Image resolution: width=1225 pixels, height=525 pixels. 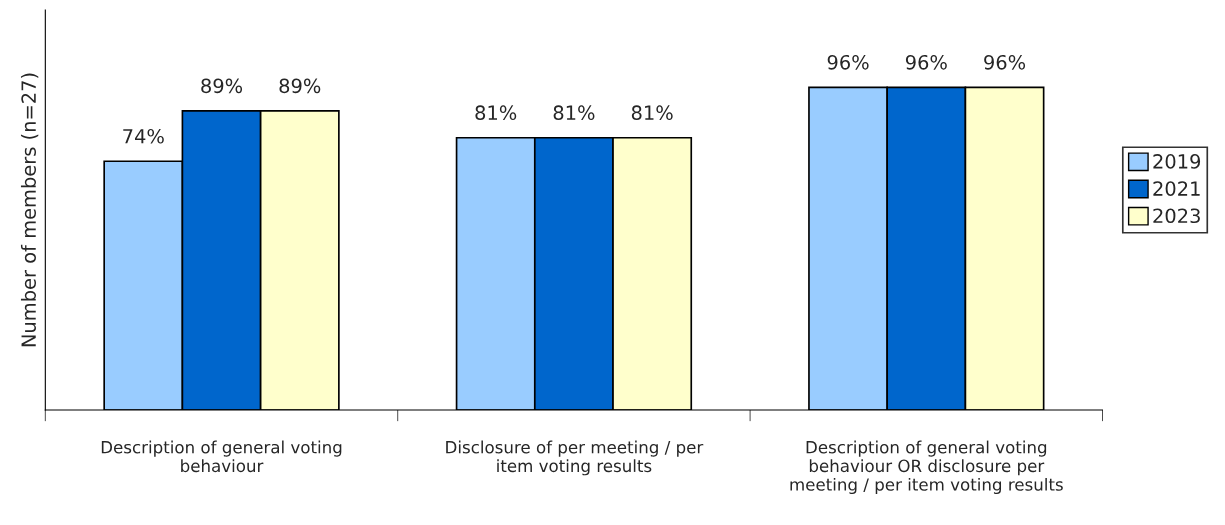 I want to click on x-tick-label: Disclosure of per meeting / per item voting results, so click(x=575, y=458).